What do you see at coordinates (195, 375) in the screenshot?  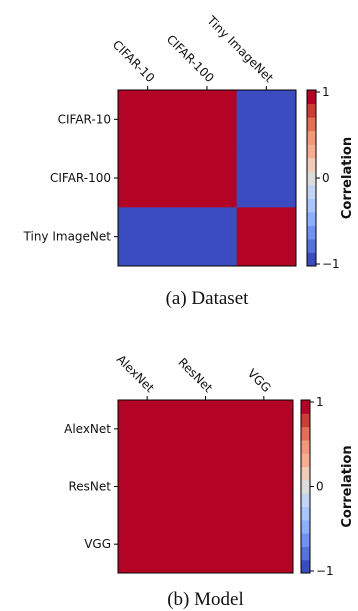 I see `x-tick-label: ResNet` at bounding box center [195, 375].